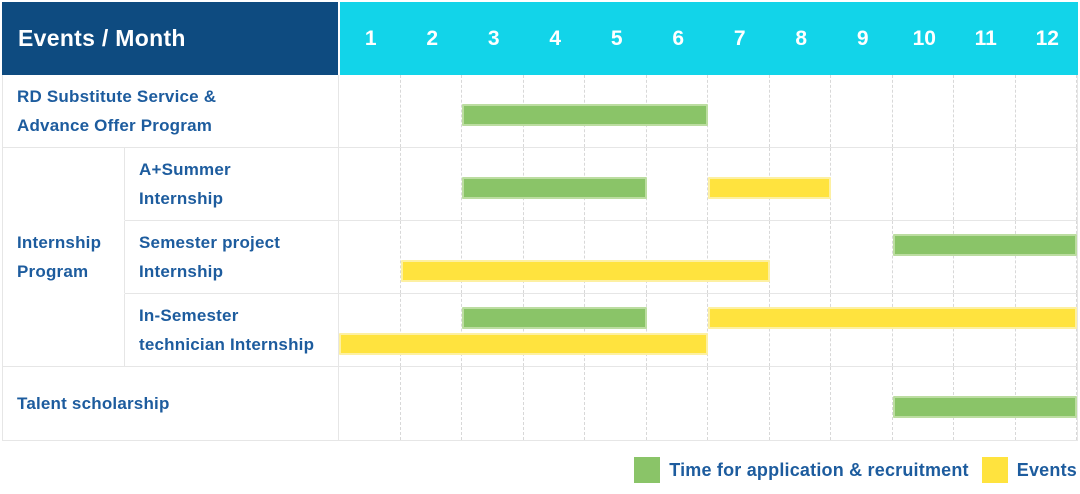  What do you see at coordinates (924, 38) in the screenshot?
I see `month-header-cell: 10` at bounding box center [924, 38].